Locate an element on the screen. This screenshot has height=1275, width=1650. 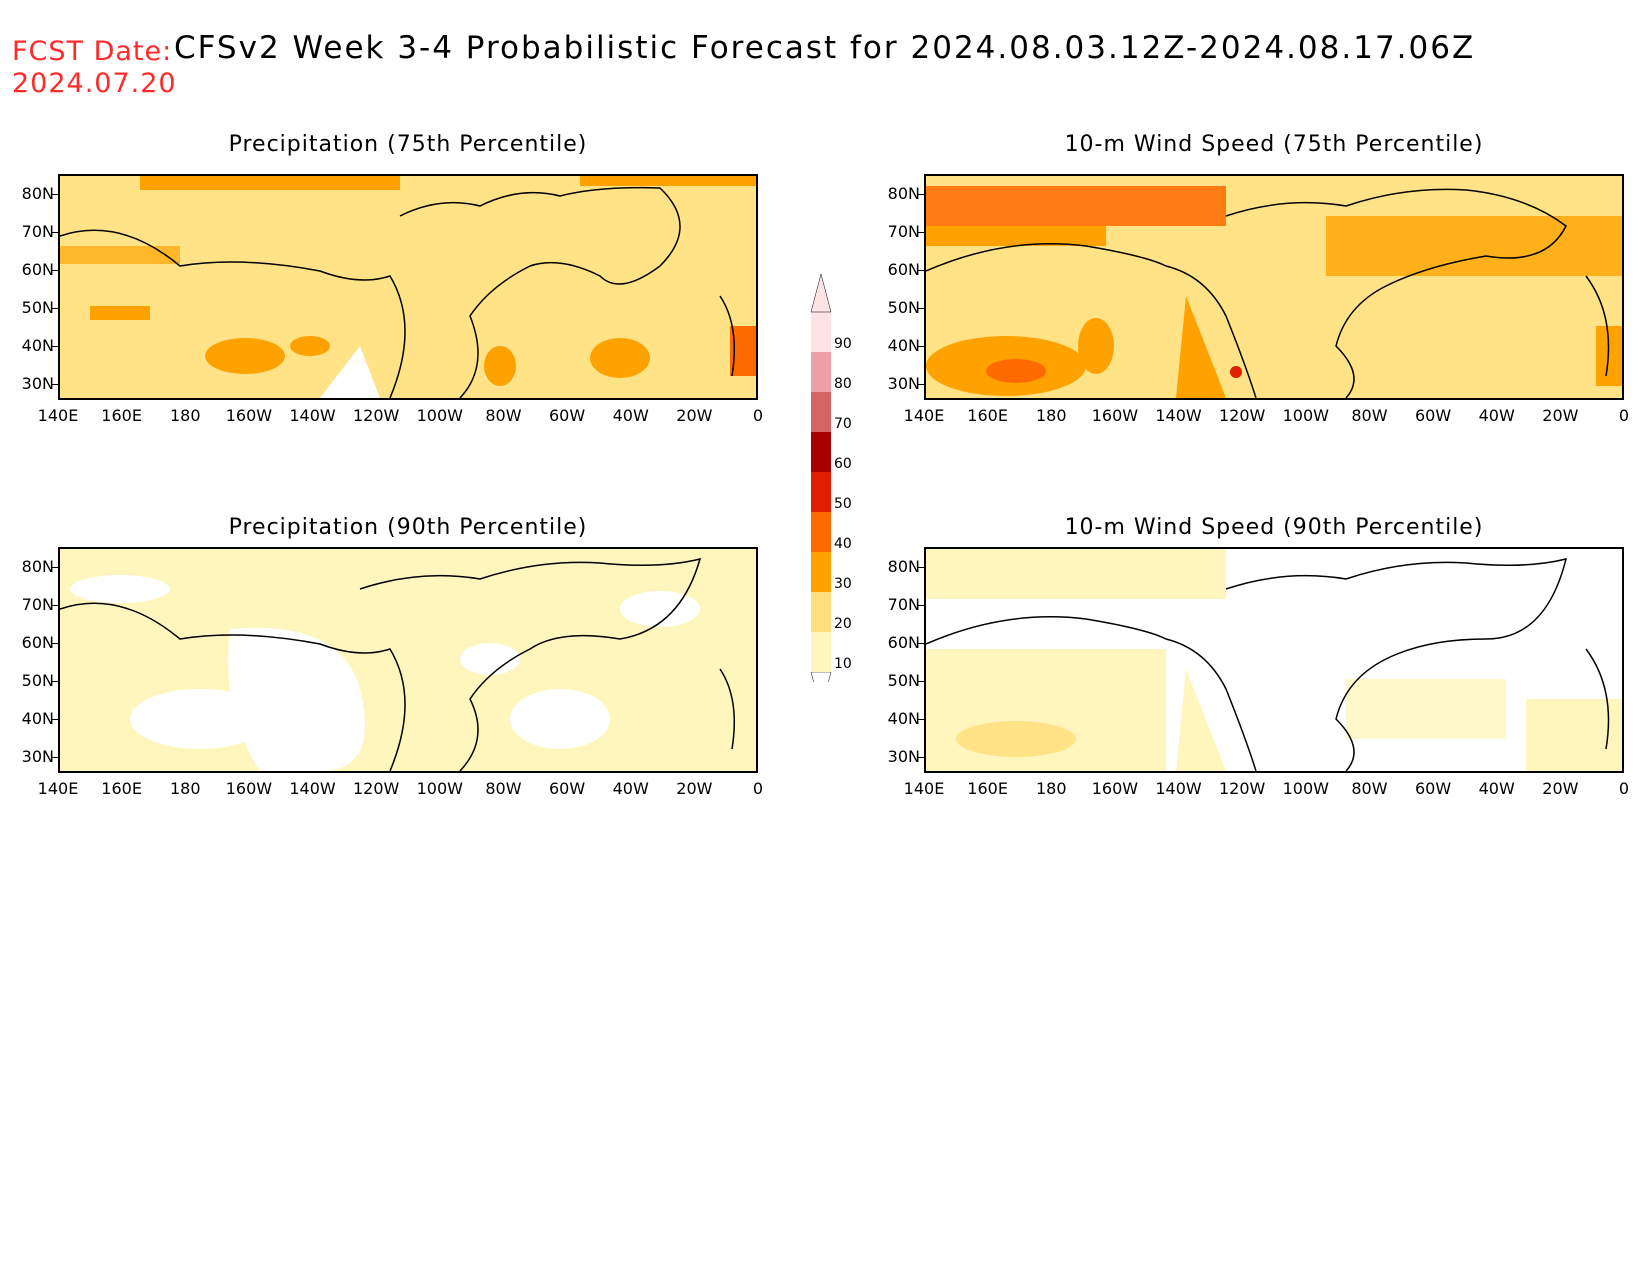
colorbar-low-arrow is located at coordinates (821, 676).